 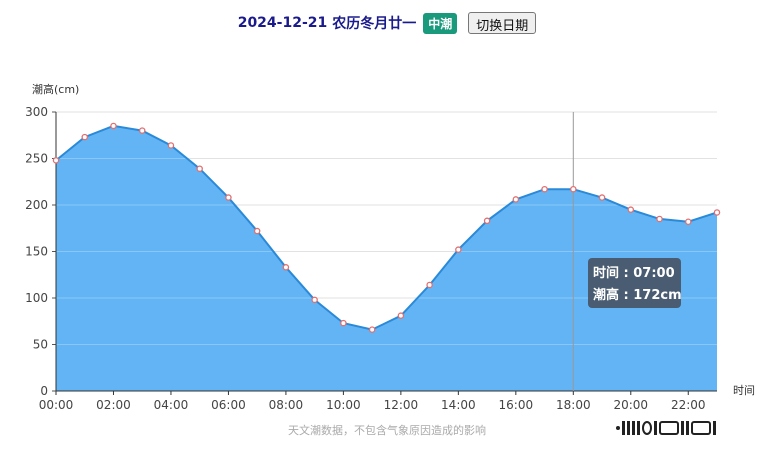 What do you see at coordinates (458, 405) in the screenshot?
I see `x-tick-label: 14:00` at bounding box center [458, 405].